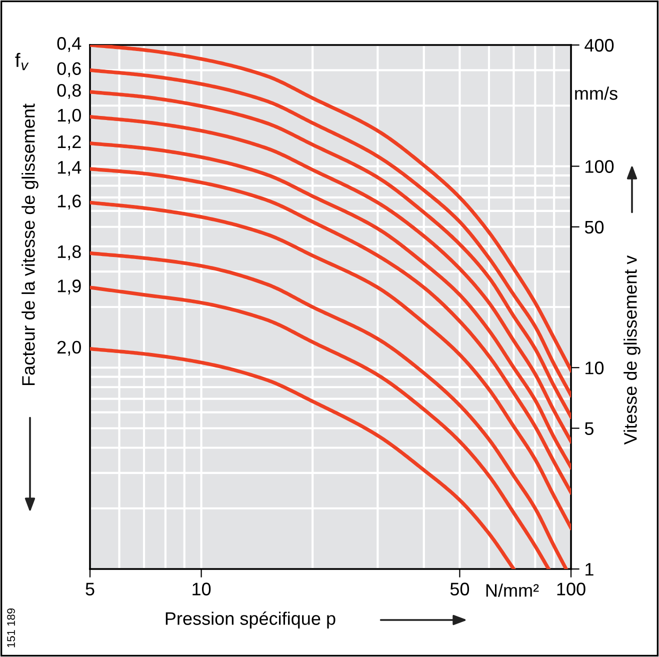 The height and width of the screenshot is (657, 659). What do you see at coordinates (596, 93) in the screenshot?
I see `text: mm/s` at bounding box center [596, 93].